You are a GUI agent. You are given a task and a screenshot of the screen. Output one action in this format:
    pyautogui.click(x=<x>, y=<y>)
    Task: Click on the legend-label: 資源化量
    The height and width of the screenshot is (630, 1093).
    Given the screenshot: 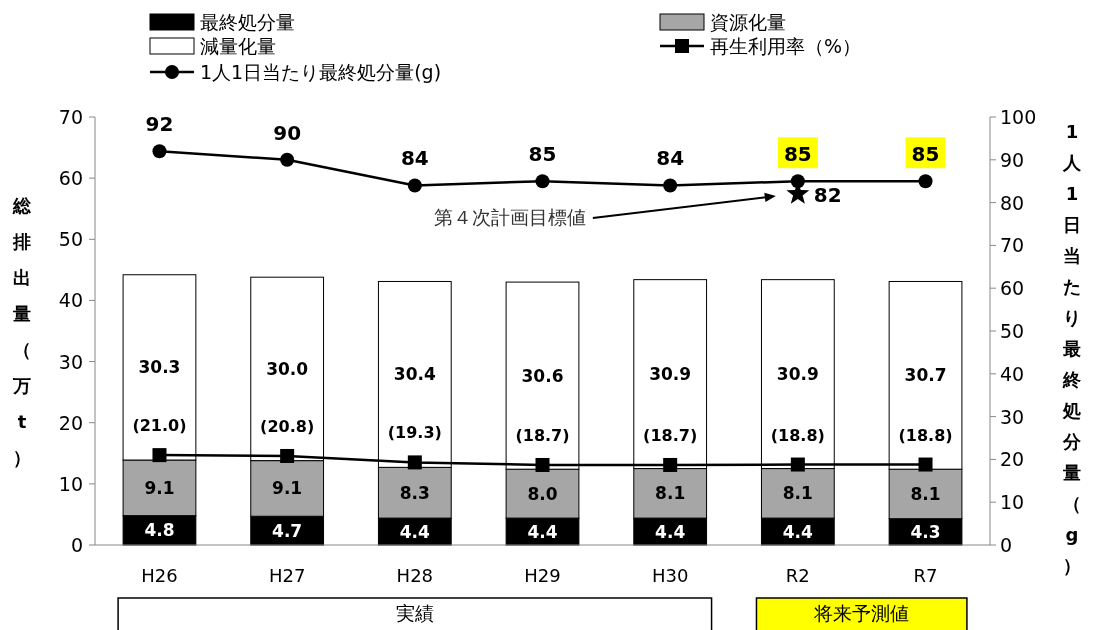 What is the action you would take?
    pyautogui.click(x=748, y=22)
    